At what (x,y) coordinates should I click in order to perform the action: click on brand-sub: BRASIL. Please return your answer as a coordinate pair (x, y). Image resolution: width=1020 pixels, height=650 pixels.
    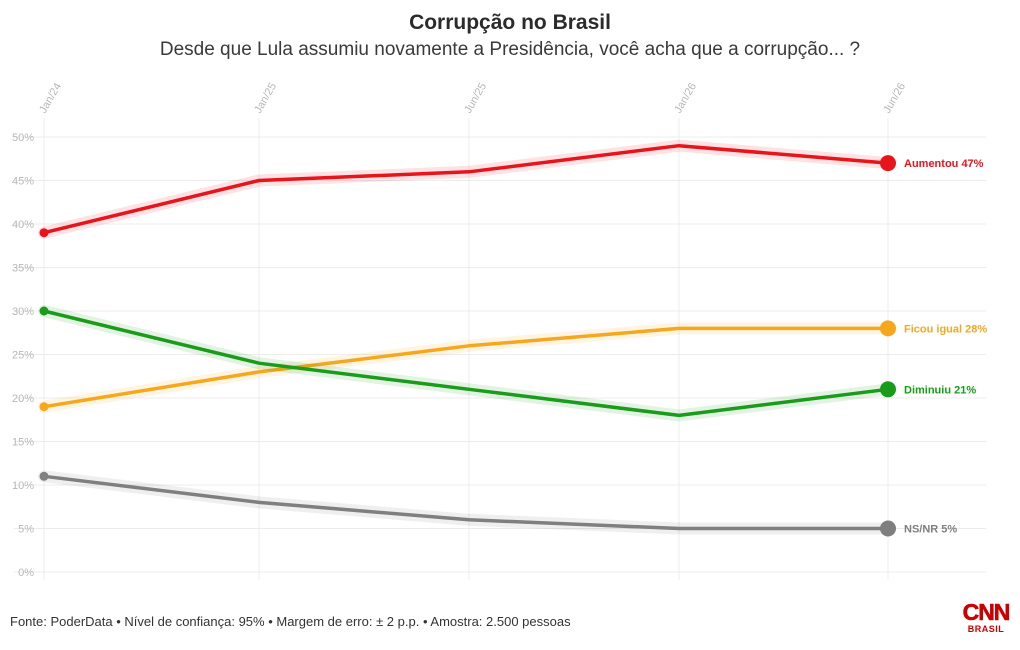
    Looking at the image, I should click on (986, 629).